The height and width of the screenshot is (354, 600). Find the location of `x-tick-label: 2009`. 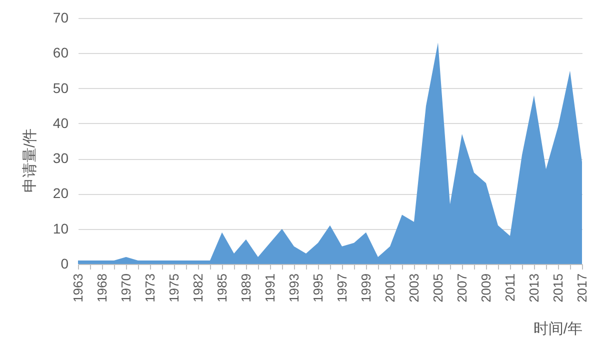

x-tick-label: 2009 is located at coordinates (486, 288).